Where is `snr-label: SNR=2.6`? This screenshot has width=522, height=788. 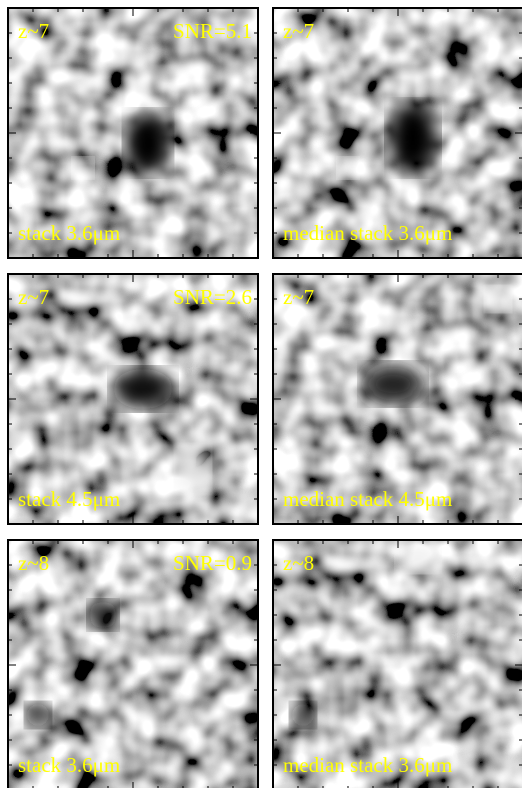
snr-label: SNR=2.6 is located at coordinates (212, 297).